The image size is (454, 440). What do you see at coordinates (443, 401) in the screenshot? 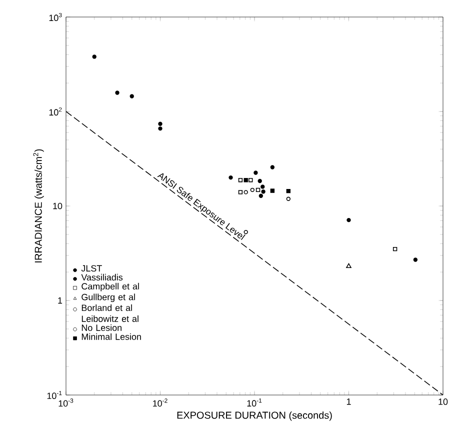
I see `x-tick-label: 10` at bounding box center [443, 401].